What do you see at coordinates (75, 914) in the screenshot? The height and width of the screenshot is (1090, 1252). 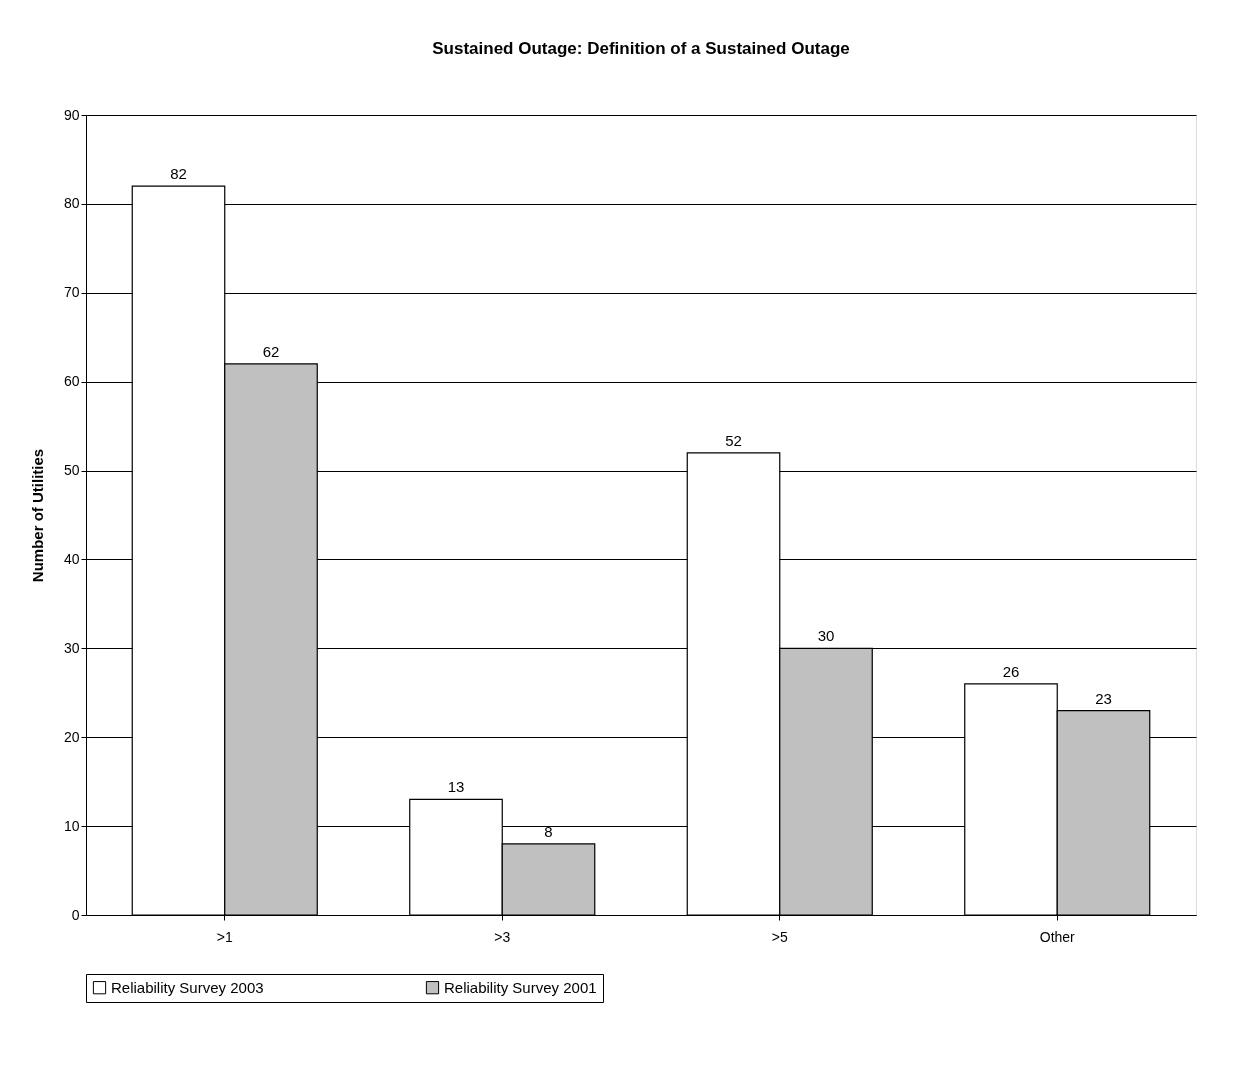 I see `y-tick-label: 0` at bounding box center [75, 914].